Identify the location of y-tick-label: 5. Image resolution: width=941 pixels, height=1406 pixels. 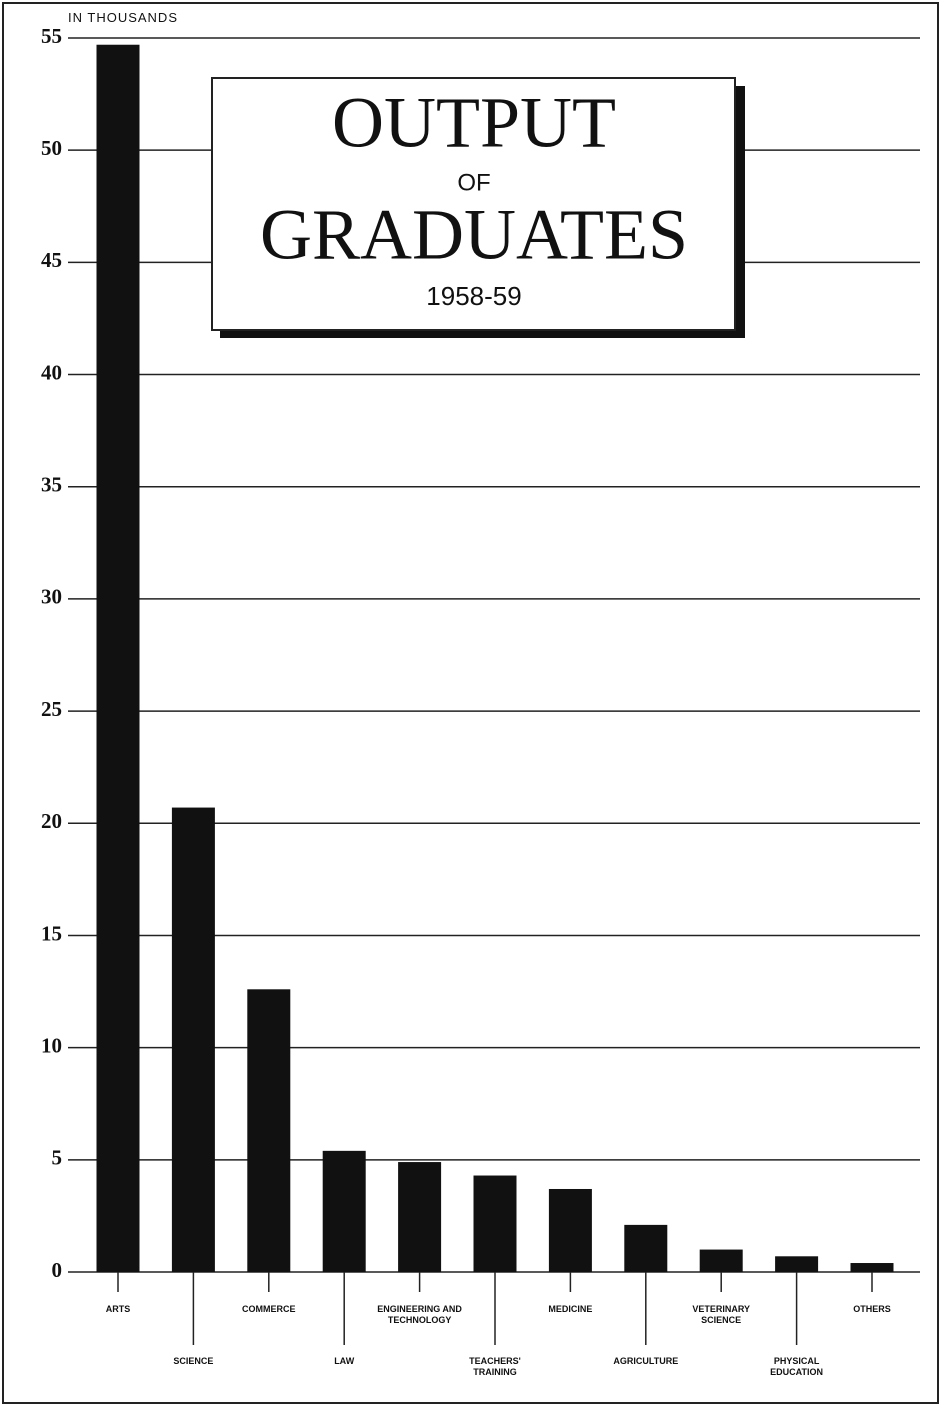
(57, 1158).